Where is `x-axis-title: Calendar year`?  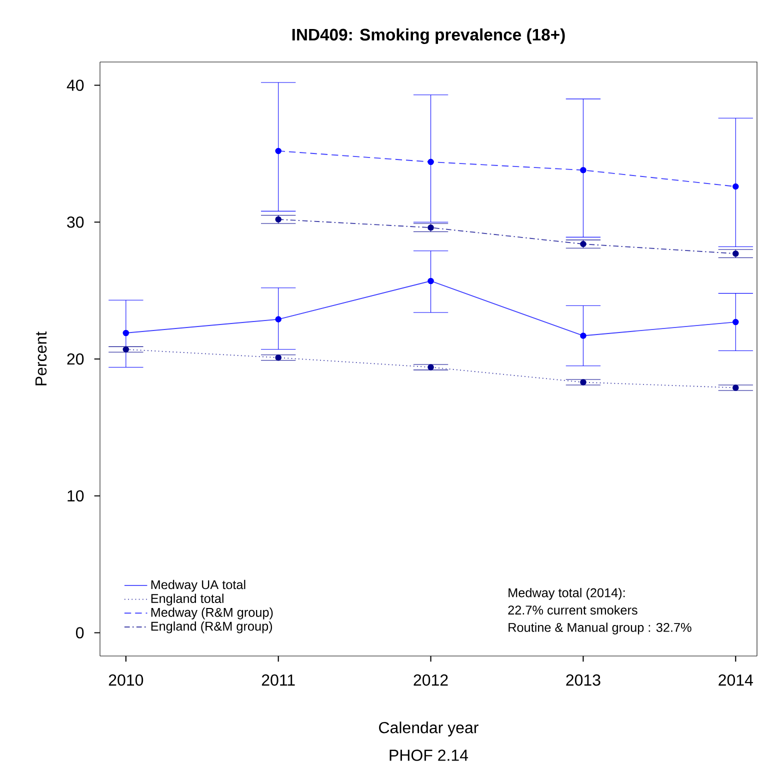 x-axis-title: Calendar year is located at coordinates (428, 729).